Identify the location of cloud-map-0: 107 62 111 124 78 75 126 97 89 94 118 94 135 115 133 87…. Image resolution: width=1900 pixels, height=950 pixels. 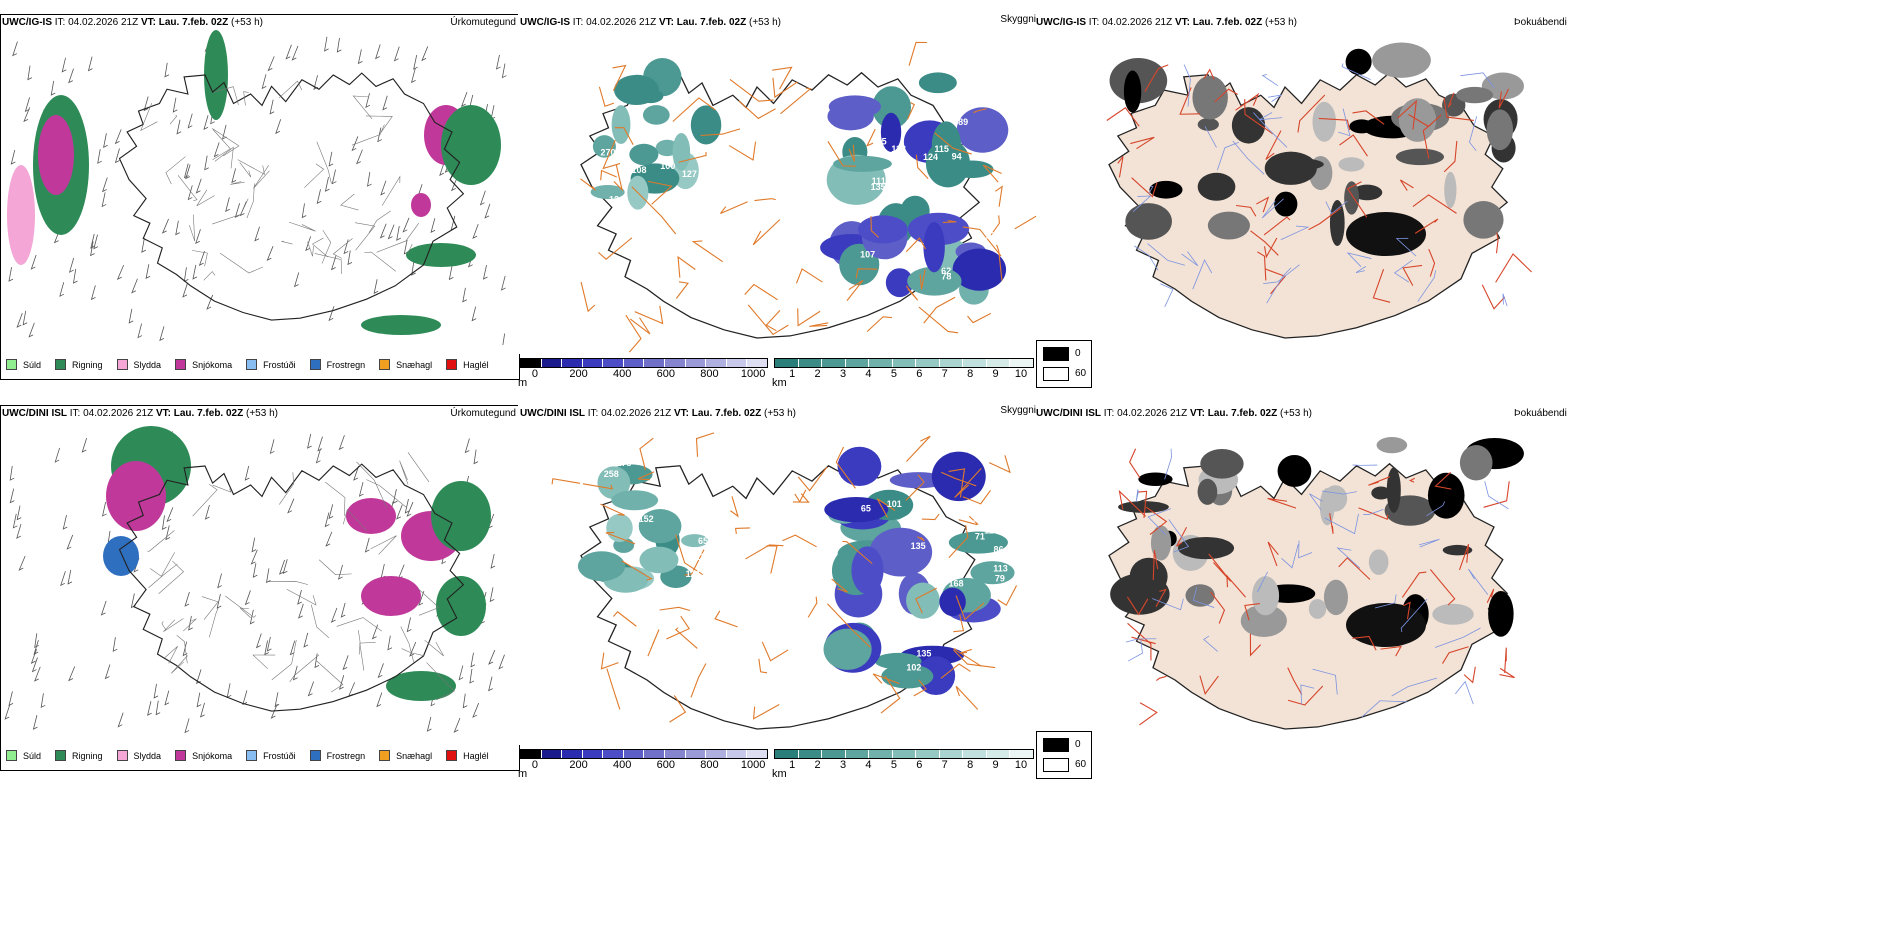
(777, 184).